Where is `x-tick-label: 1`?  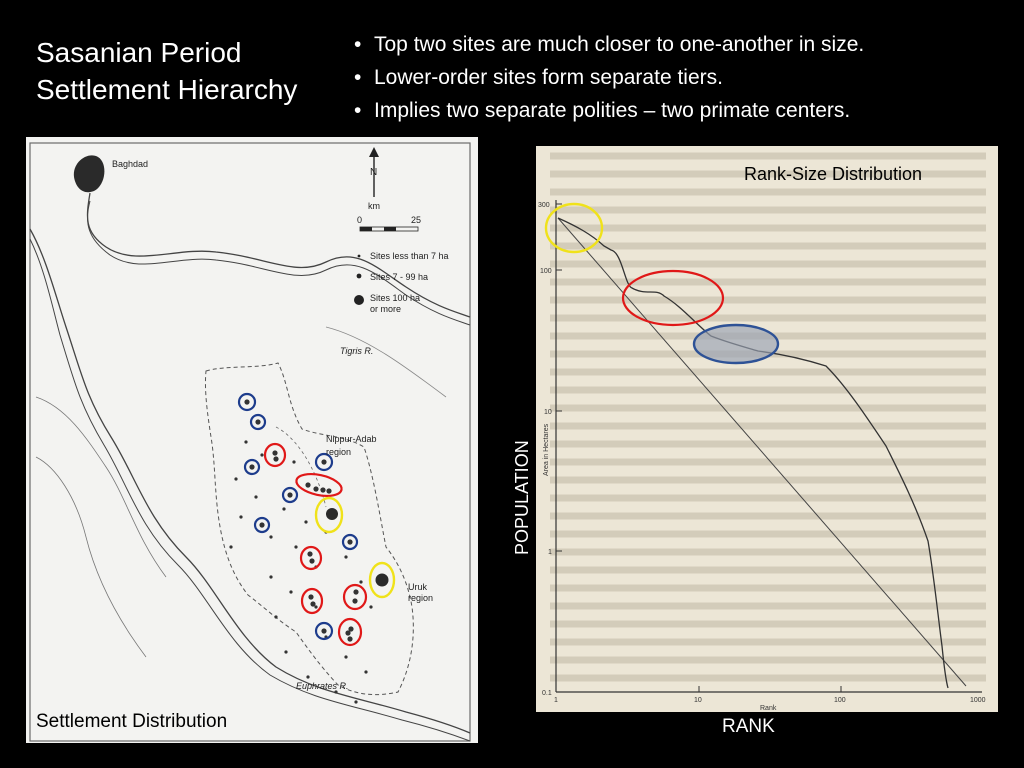
x-tick-label: 1 is located at coordinates (556, 700).